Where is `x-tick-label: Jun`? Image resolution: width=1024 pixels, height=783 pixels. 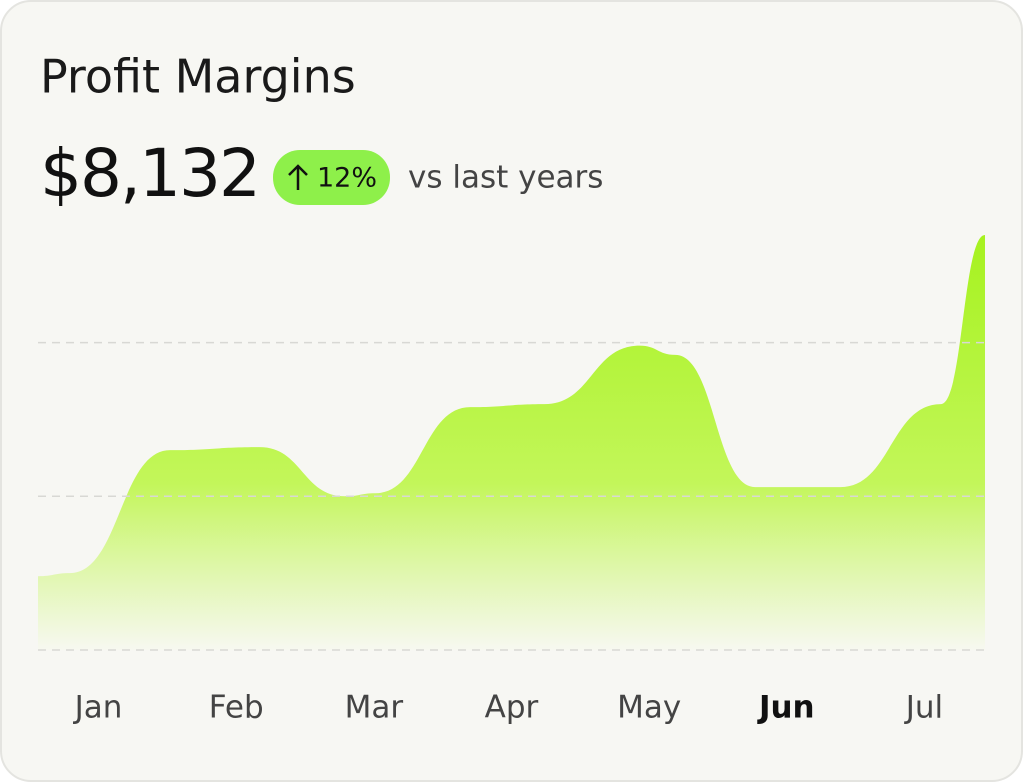
x-tick-label: Jun is located at coordinates (786, 708).